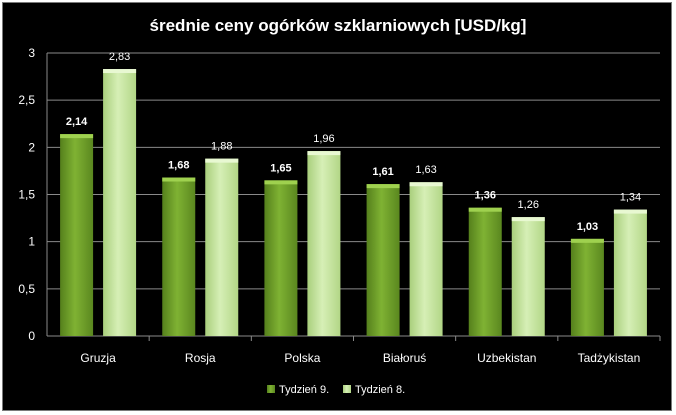 The image size is (676, 415). What do you see at coordinates (31, 147) in the screenshot?
I see `y-tick-label: 2` at bounding box center [31, 147].